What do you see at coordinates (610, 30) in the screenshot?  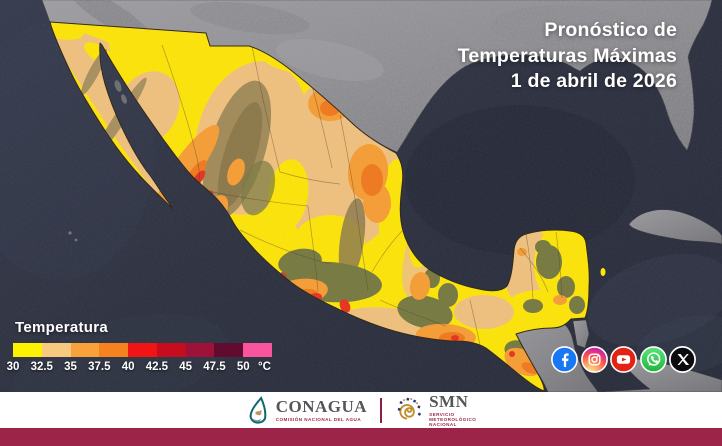 I see `forecast-title-line1: Pronóstico de` at bounding box center [610, 30].